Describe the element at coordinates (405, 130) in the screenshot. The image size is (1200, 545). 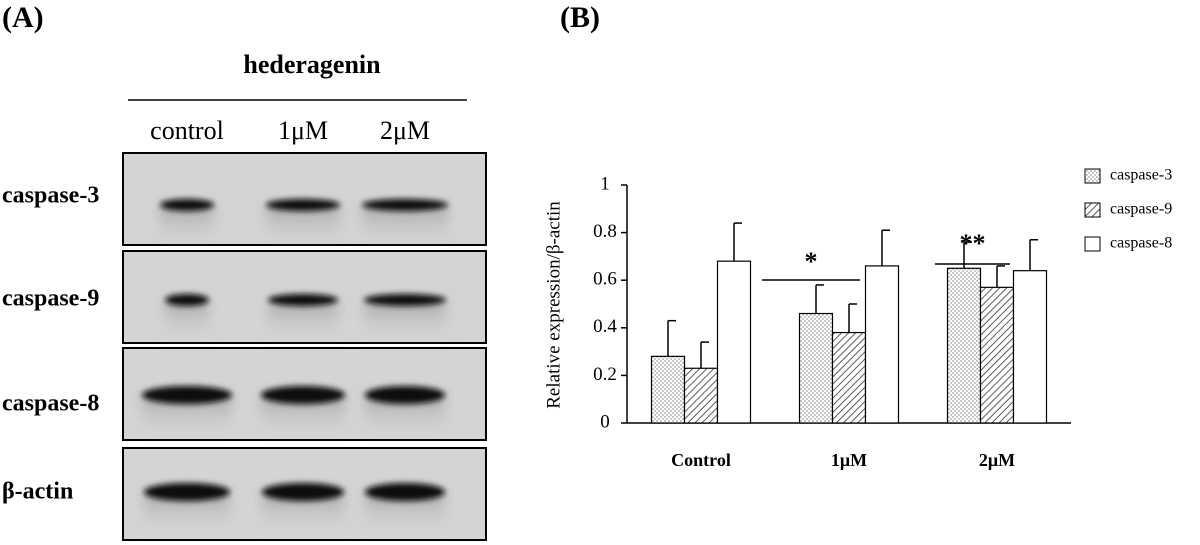
I see `lane-label: 2μM` at that location.